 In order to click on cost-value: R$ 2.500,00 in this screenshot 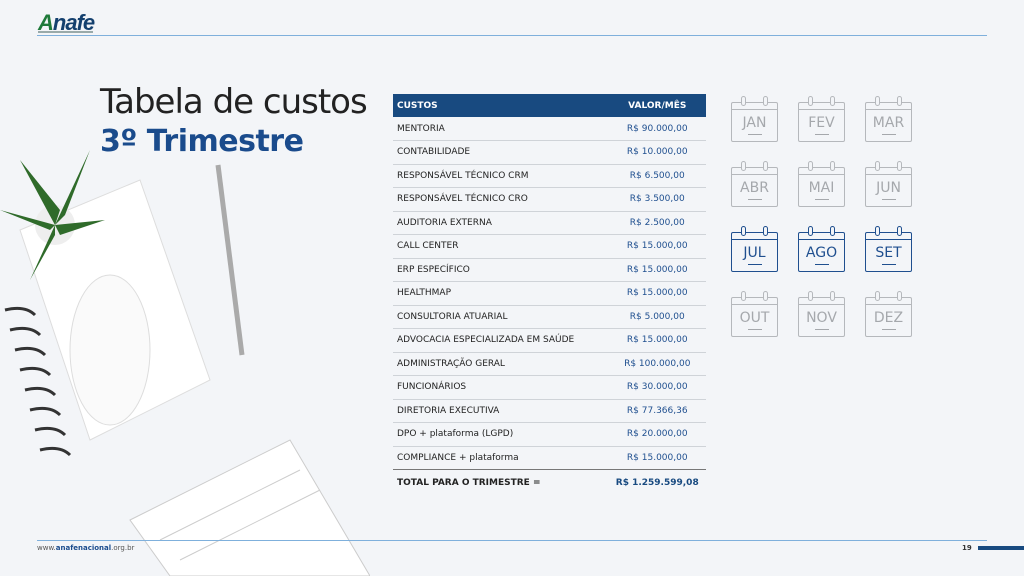, I will do `click(655, 223)`.